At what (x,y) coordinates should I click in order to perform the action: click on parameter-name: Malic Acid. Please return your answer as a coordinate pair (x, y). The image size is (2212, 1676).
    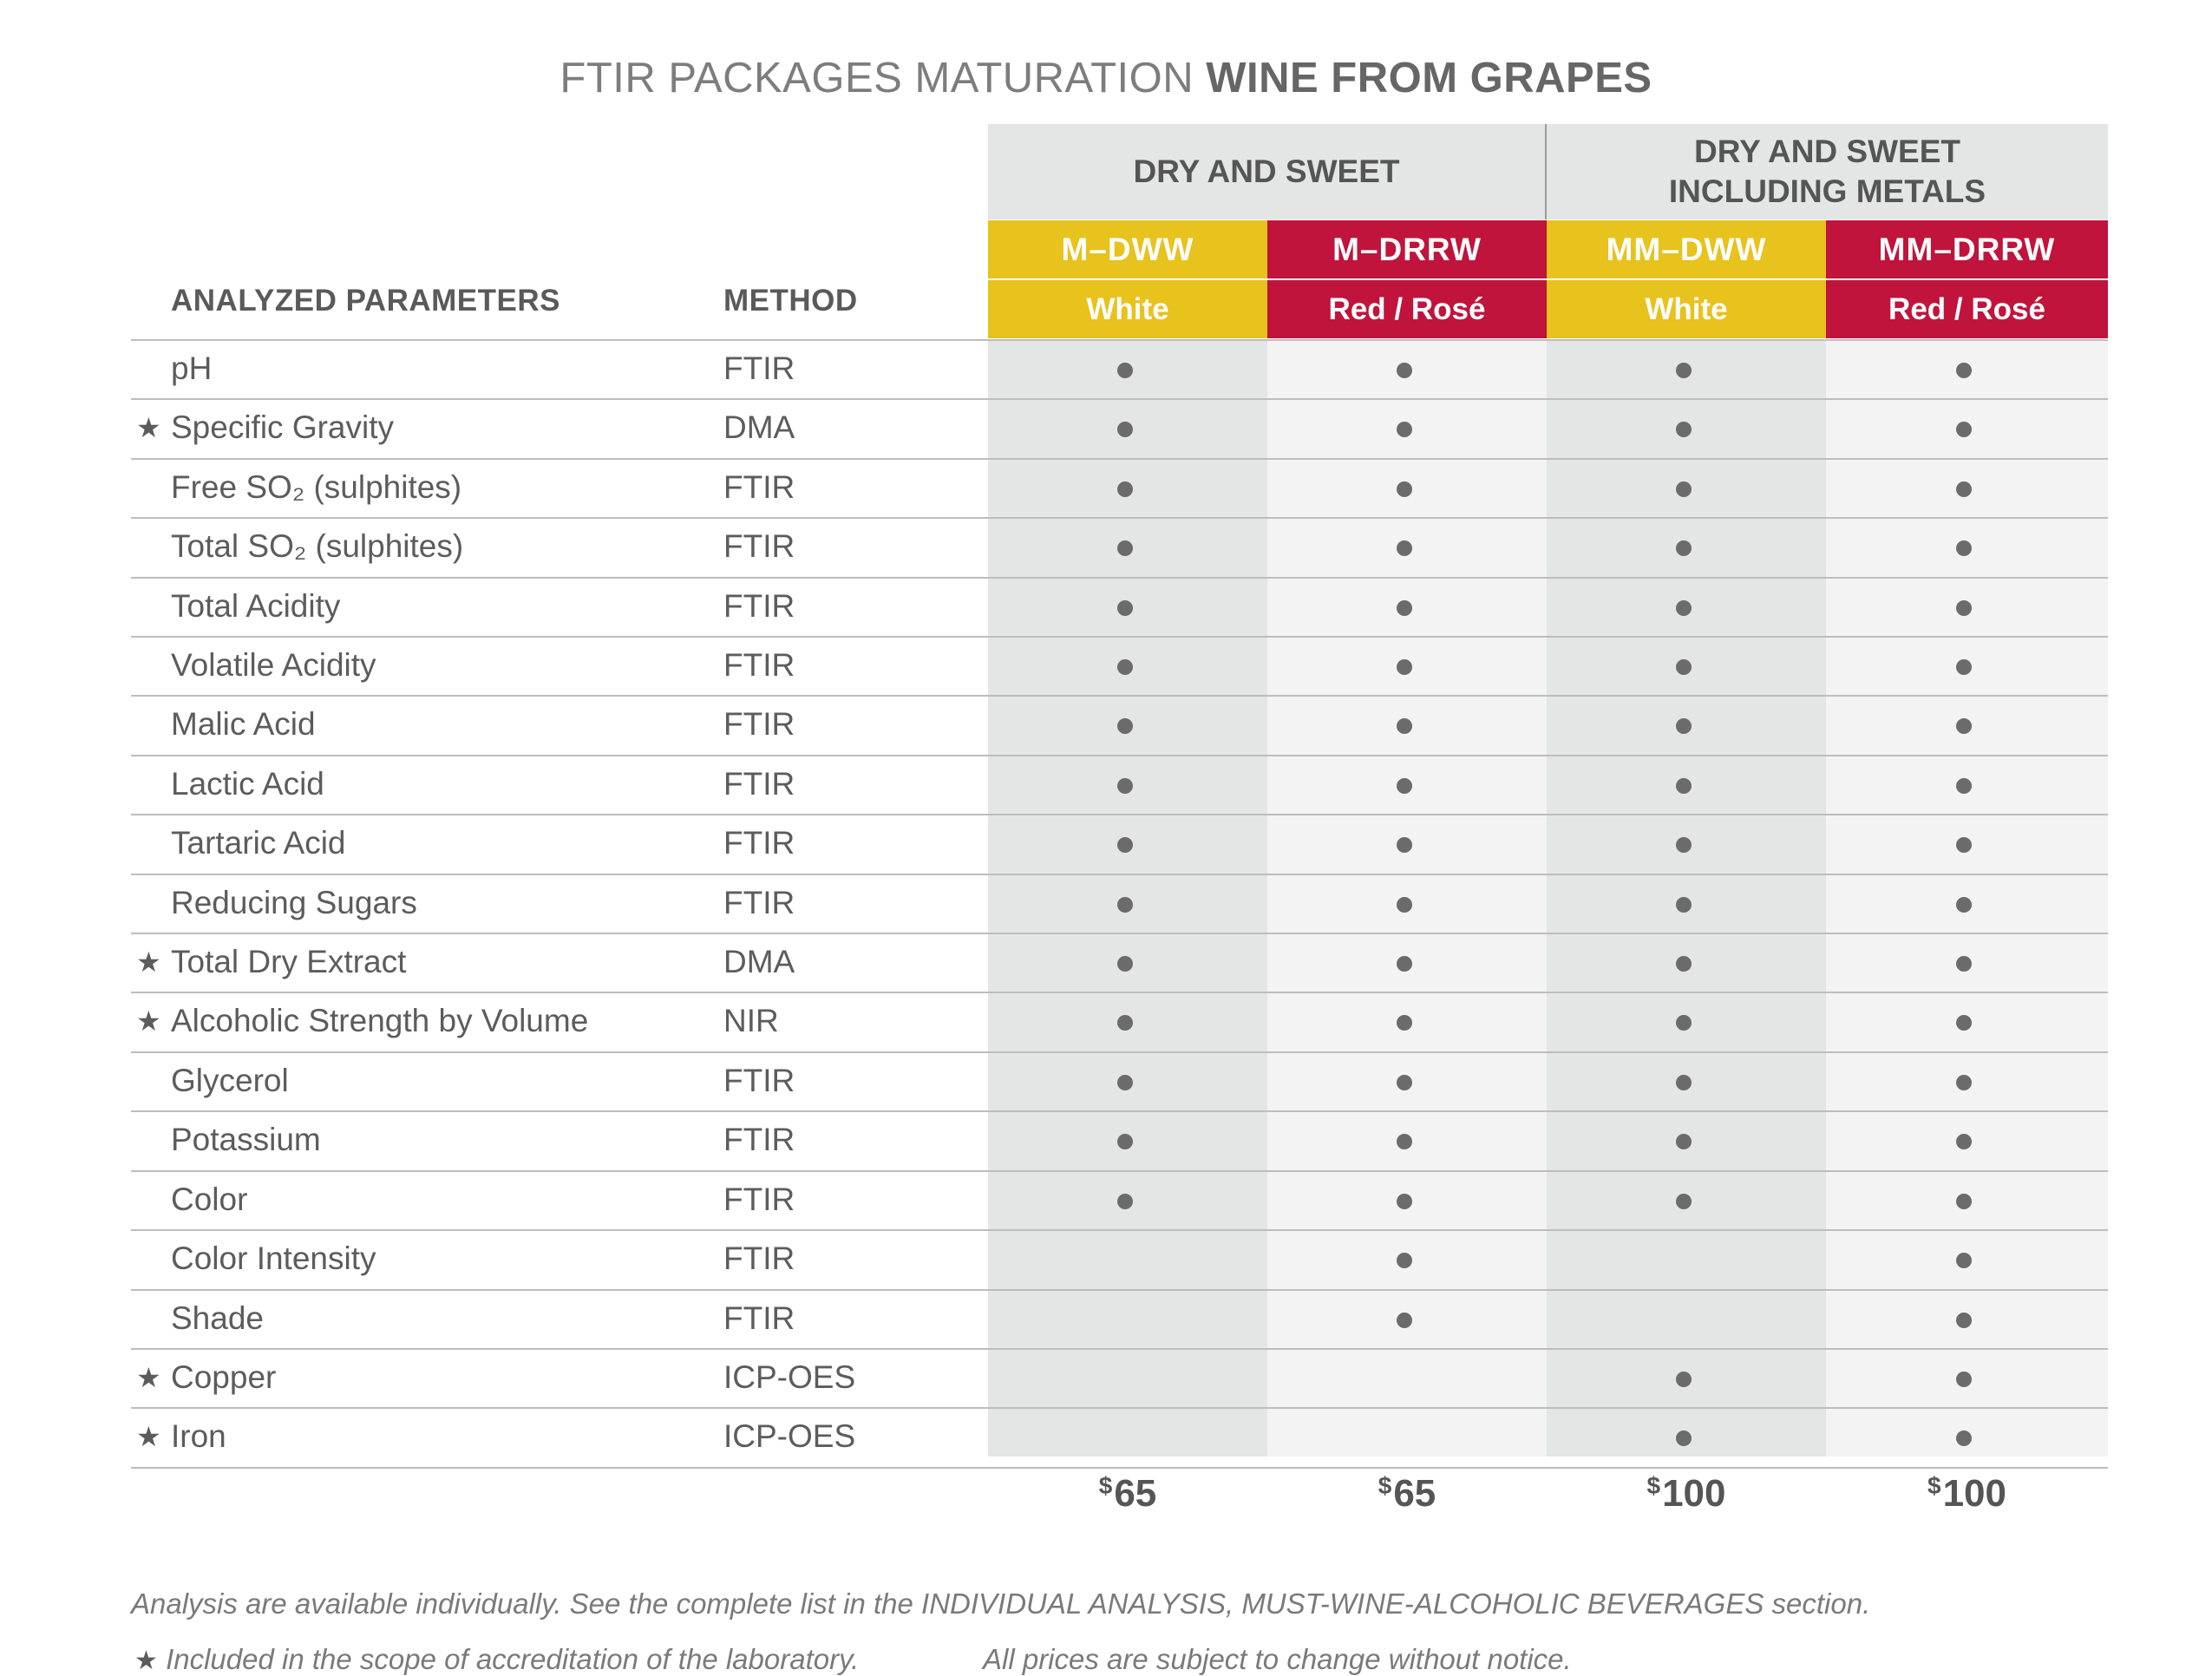
    Looking at the image, I should click on (243, 725).